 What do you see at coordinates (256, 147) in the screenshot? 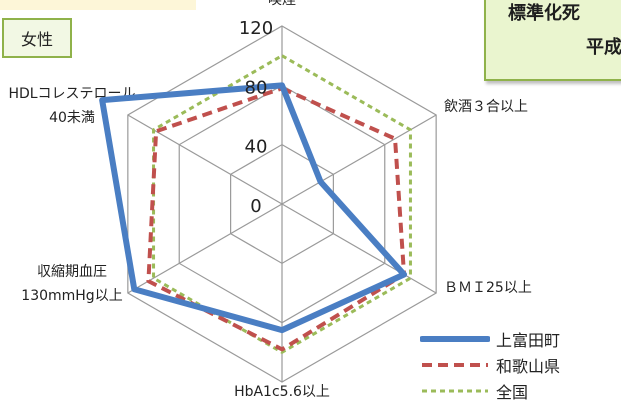
I see `tick-label-1: 40` at bounding box center [256, 147].